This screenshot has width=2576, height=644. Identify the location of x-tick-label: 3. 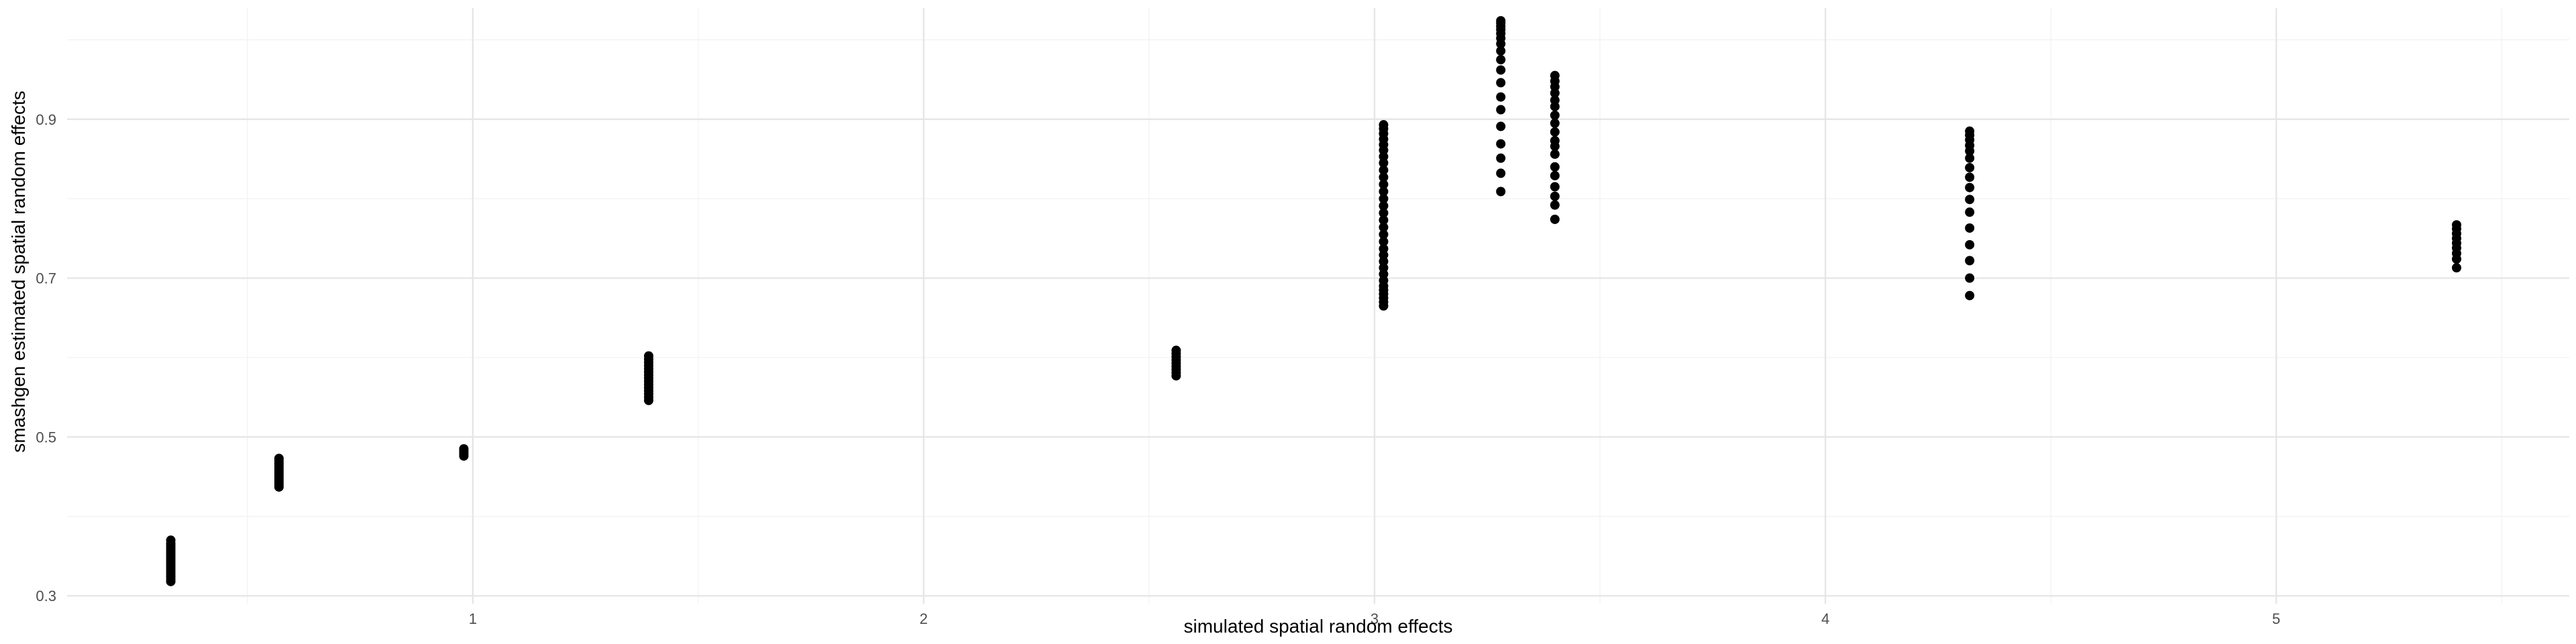
(1375, 618).